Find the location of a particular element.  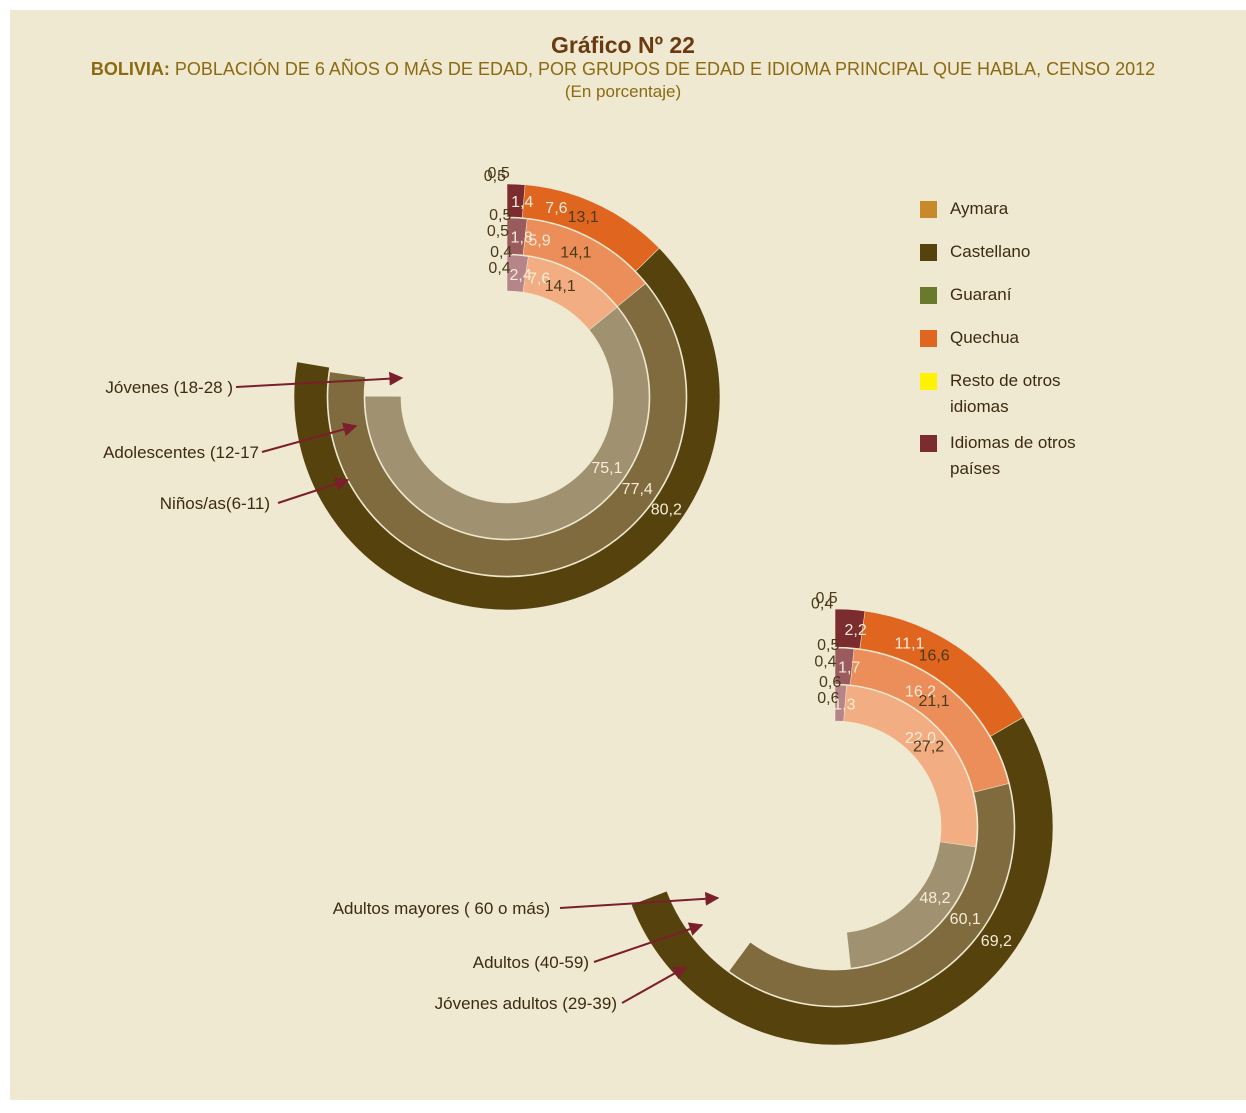

c1-middle-ring-label: Adolescentes (12-17 is located at coordinates (181, 452).